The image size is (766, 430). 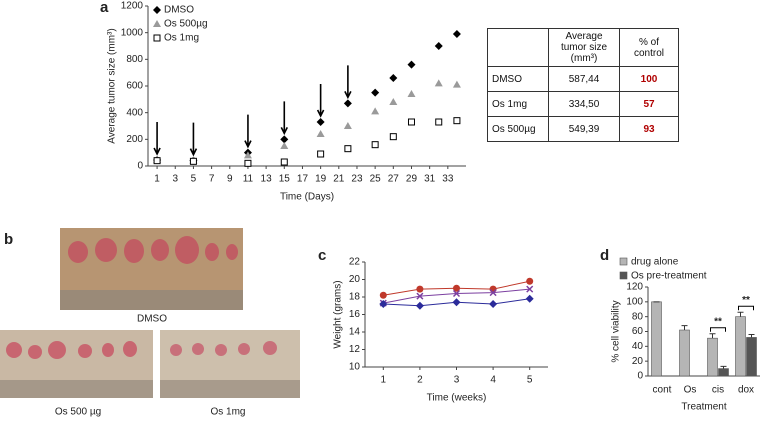 I want to click on table-header: % of control, so click(x=649, y=47).